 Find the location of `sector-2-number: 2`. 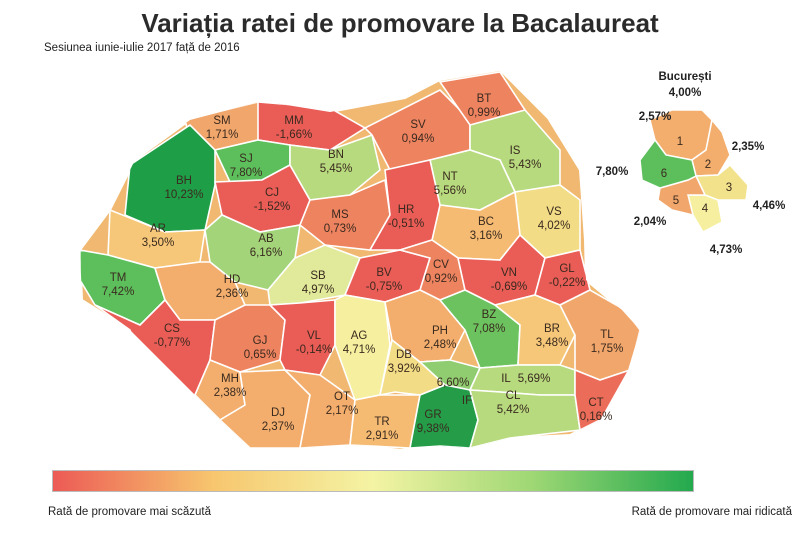

sector-2-number: 2 is located at coordinates (708, 165).